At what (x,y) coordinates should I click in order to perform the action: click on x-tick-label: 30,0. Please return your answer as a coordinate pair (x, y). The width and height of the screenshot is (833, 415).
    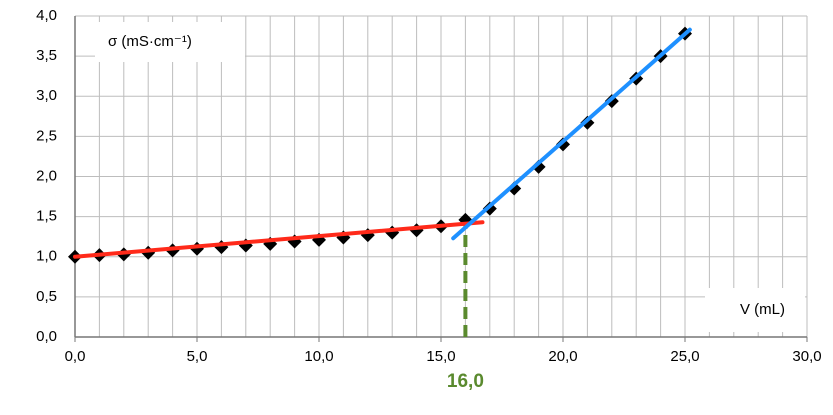
    Looking at the image, I should click on (806, 356).